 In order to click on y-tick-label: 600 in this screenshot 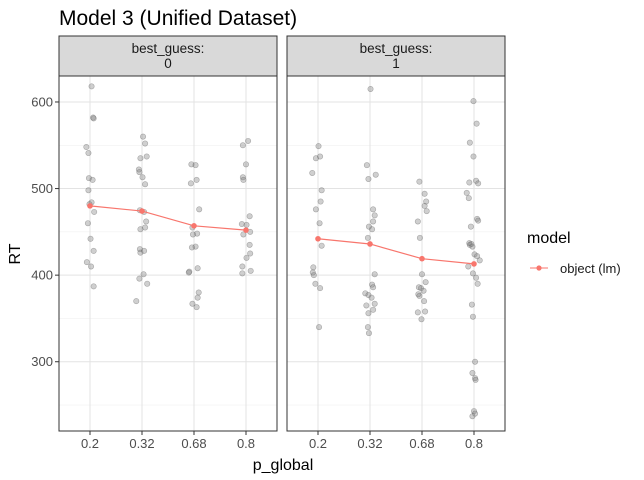, I will do `click(42, 101)`.